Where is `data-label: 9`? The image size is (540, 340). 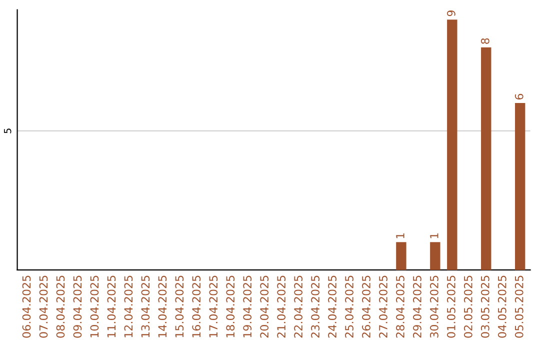 data-label: 9 is located at coordinates (451, 13).